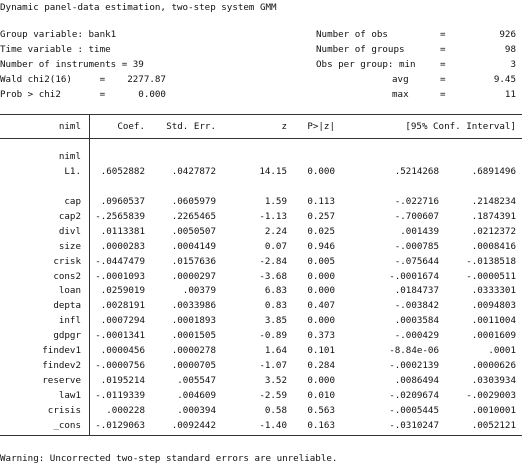 The image size is (522, 472). What do you see at coordinates (275, 246) in the screenshot?
I see `z-value: 0.07` at bounding box center [275, 246].